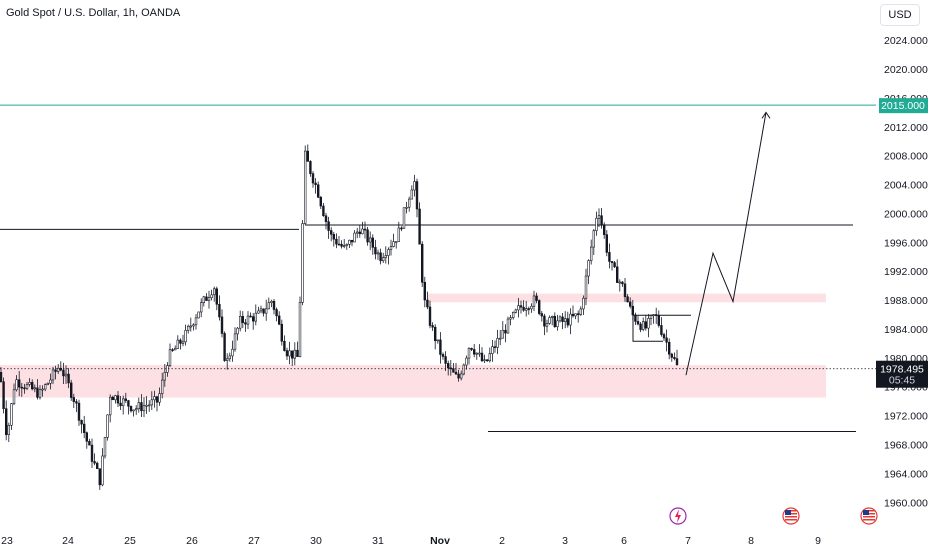  I want to click on x-tick-label: 6, so click(624, 541).